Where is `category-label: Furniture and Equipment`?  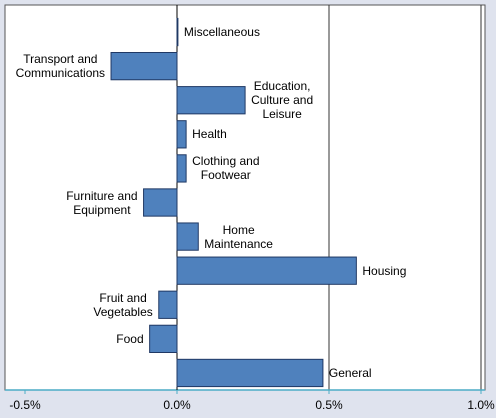
category-label: Furniture and Equipment is located at coordinates (102, 202).